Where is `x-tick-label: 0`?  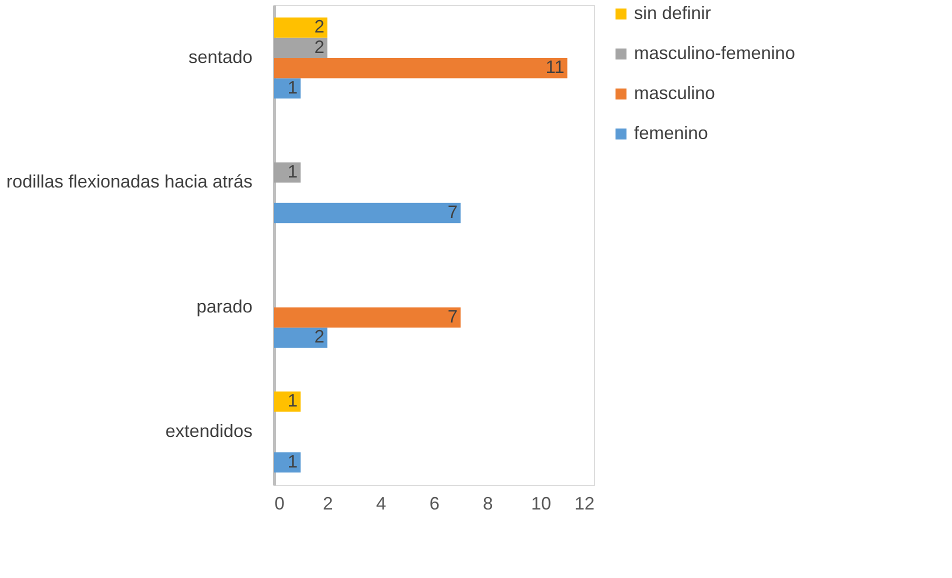 x-tick-label: 0 is located at coordinates (279, 504).